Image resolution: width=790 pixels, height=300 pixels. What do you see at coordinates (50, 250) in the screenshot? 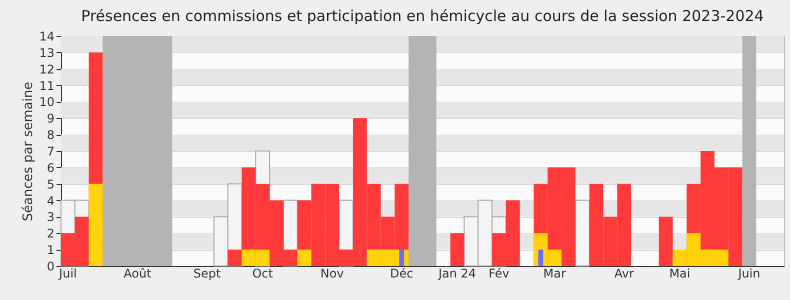
I see `y-tick-label: 1` at bounding box center [50, 250].